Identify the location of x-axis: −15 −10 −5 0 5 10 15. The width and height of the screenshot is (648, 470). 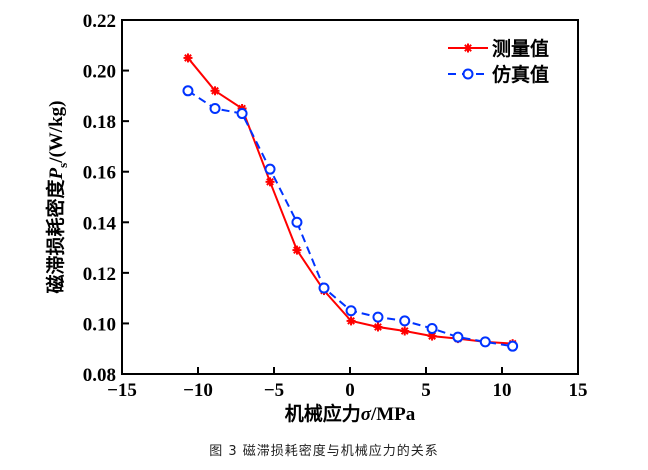
(347, 384).